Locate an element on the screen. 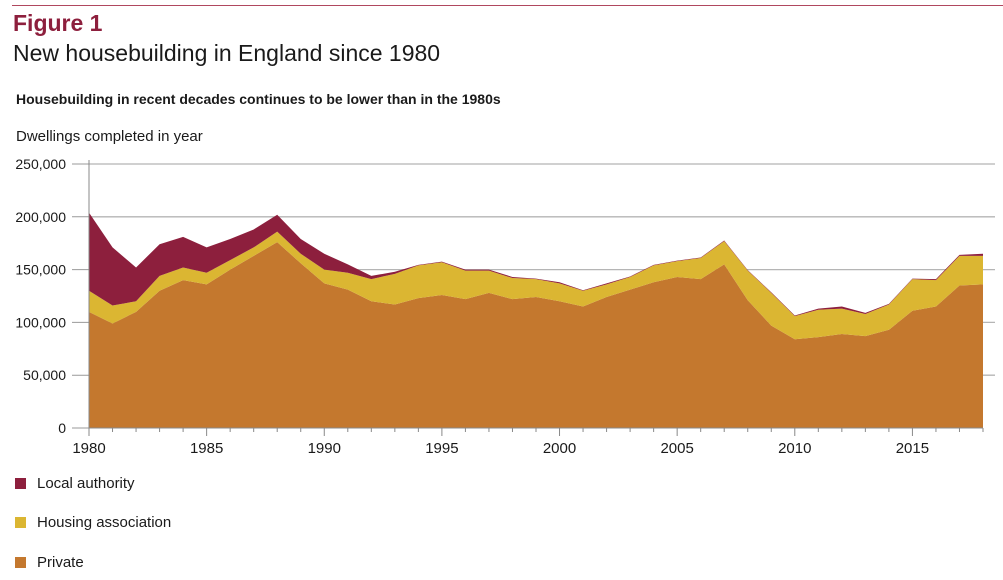 This screenshot has width=1003, height=580. top-rule is located at coordinates (507, 5).